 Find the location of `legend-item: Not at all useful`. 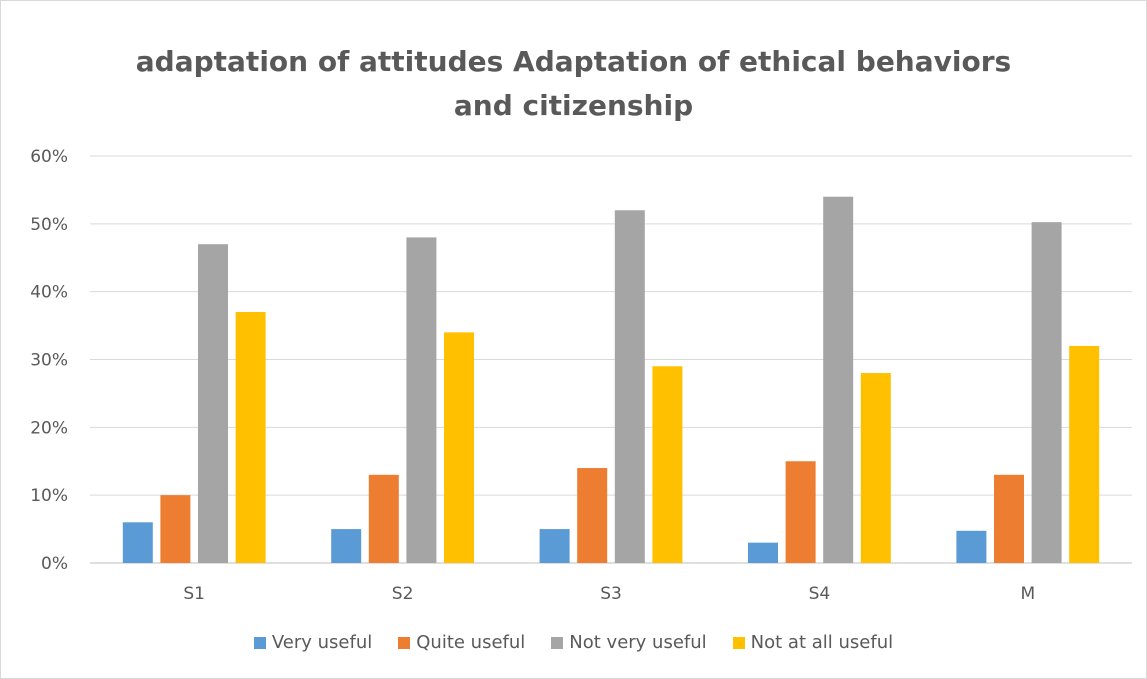

legend-item: Not at all useful is located at coordinates (813, 642).